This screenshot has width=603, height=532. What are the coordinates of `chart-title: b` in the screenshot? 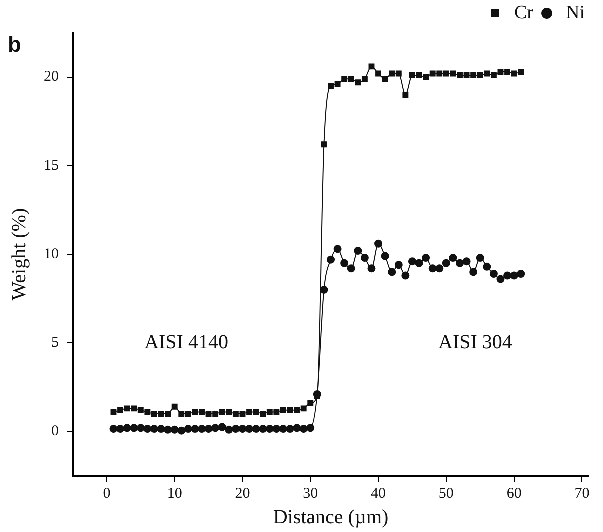 It's located at (15, 45).